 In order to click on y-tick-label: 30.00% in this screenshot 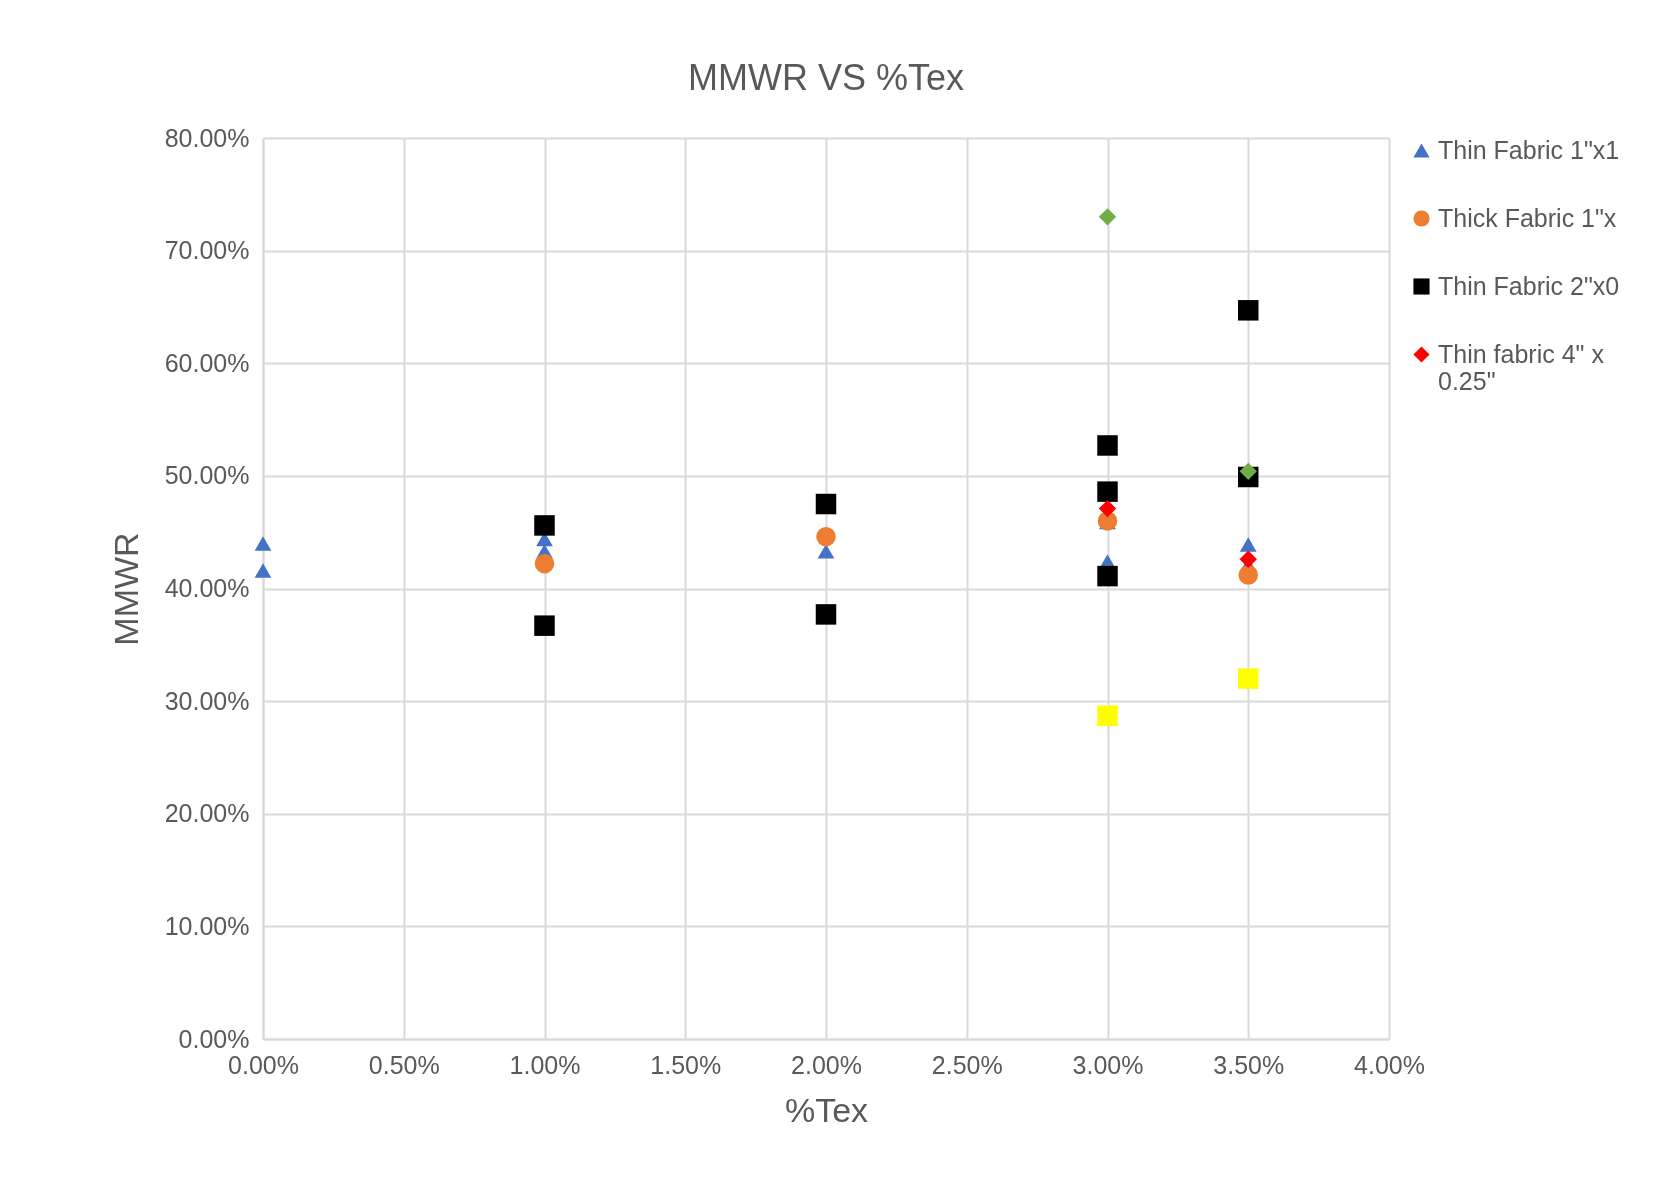, I will do `click(207, 700)`.